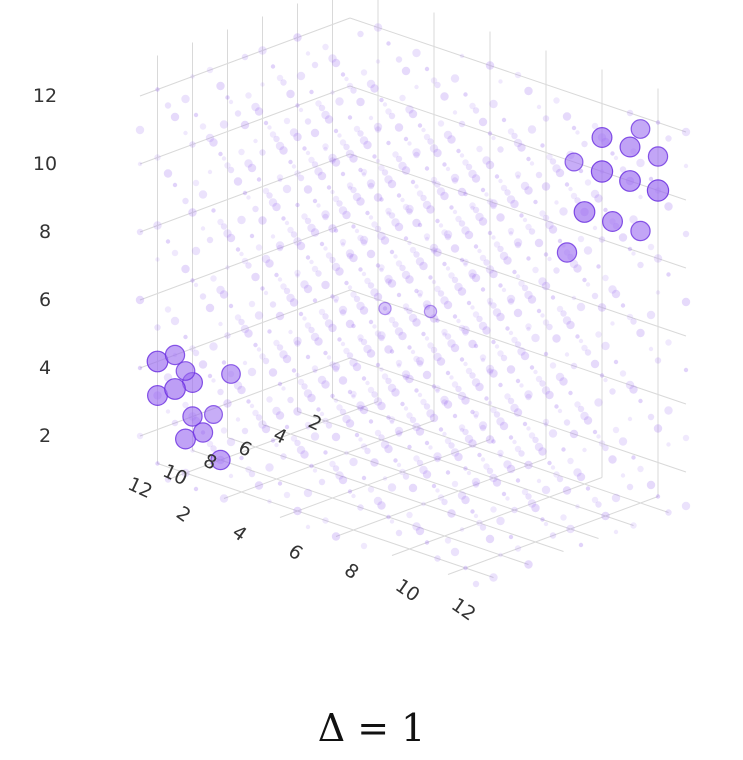 Image resolution: width=743 pixels, height=760 pixels. What do you see at coordinates (245, 397) in the screenshot?
I see `side-wall-grid-line` at bounding box center [245, 397].